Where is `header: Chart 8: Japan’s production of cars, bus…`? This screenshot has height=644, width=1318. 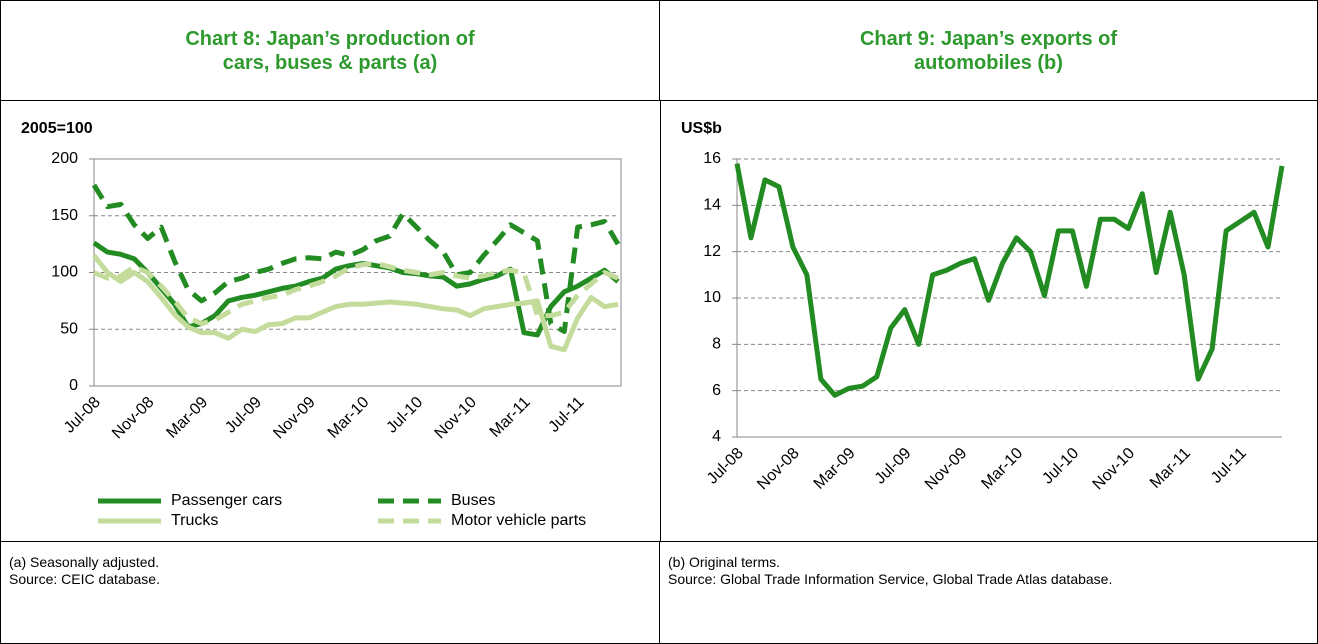
header: Chart 8: Japan’s production of cars, bus… is located at coordinates (330, 51).